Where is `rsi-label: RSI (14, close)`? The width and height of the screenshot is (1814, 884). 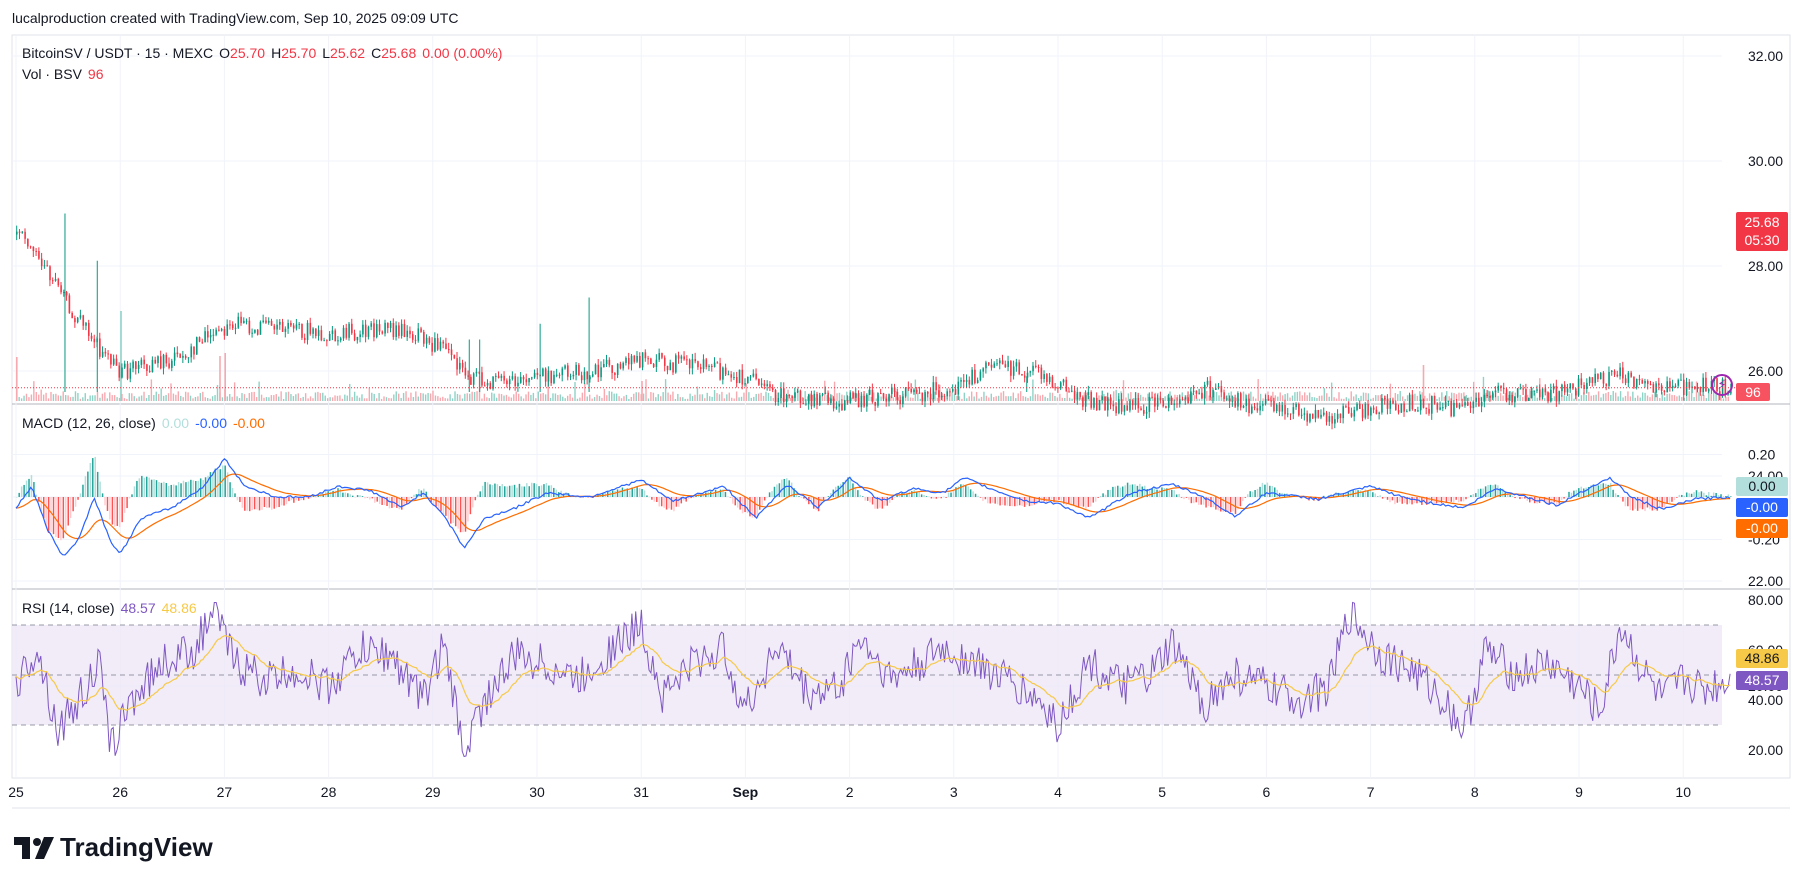 rsi-label: RSI (14, close) is located at coordinates (68, 608).